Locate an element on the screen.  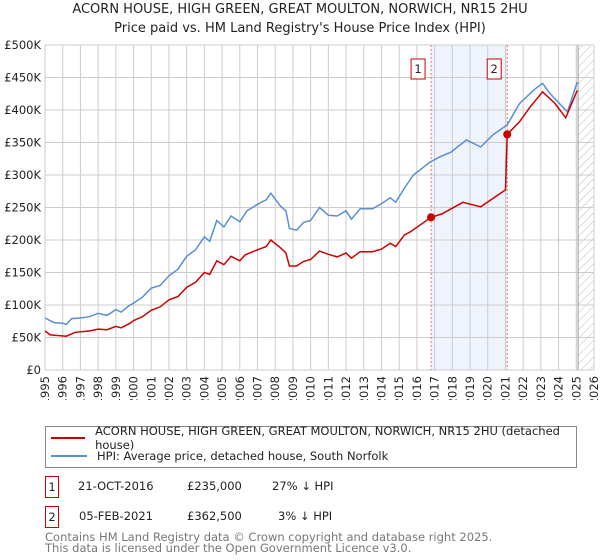
x-tick-label: 2004 is located at coordinates (204, 388).